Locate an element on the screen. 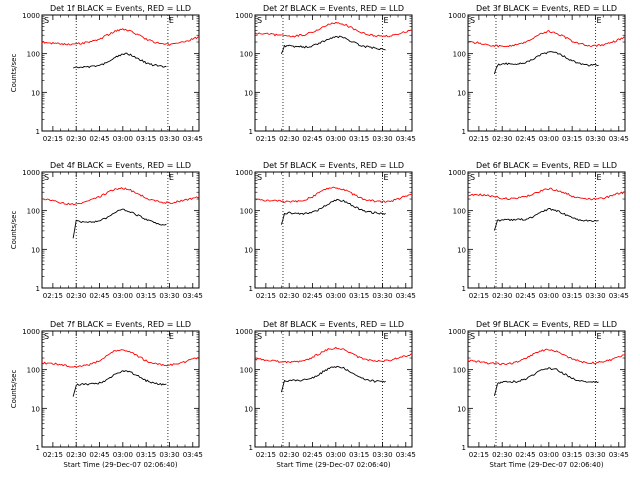 The height and width of the screenshot is (480, 640). panel-title: Det 9f BLACK = Events, RED = LLD is located at coordinates (546, 324).